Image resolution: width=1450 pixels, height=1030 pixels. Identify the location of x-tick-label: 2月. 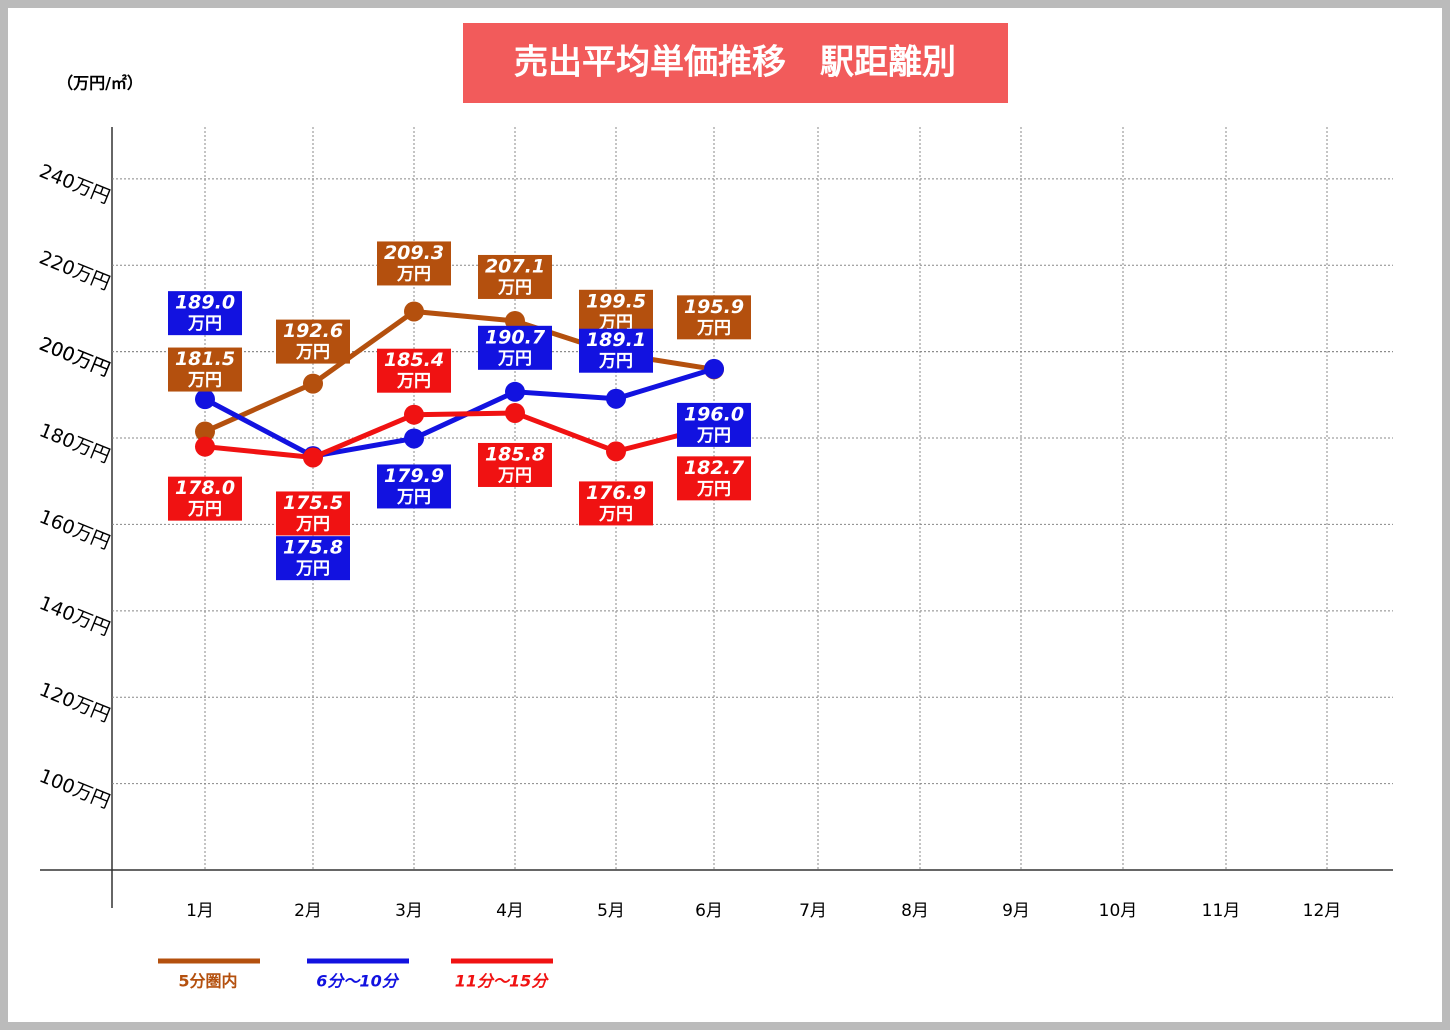
(308, 911).